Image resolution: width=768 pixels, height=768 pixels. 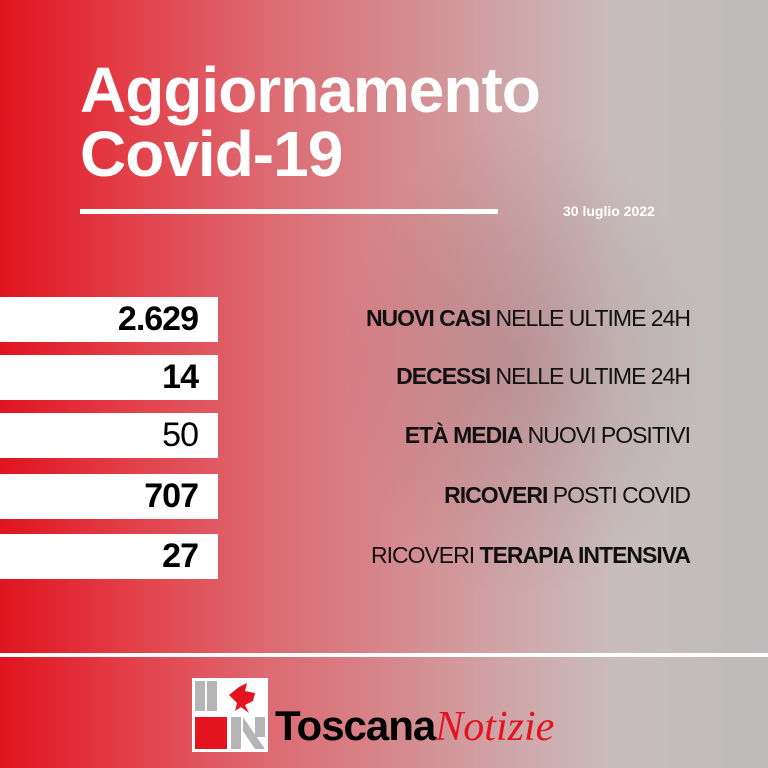 I want to click on stat-value-hospitalized: 707, so click(x=109, y=496).